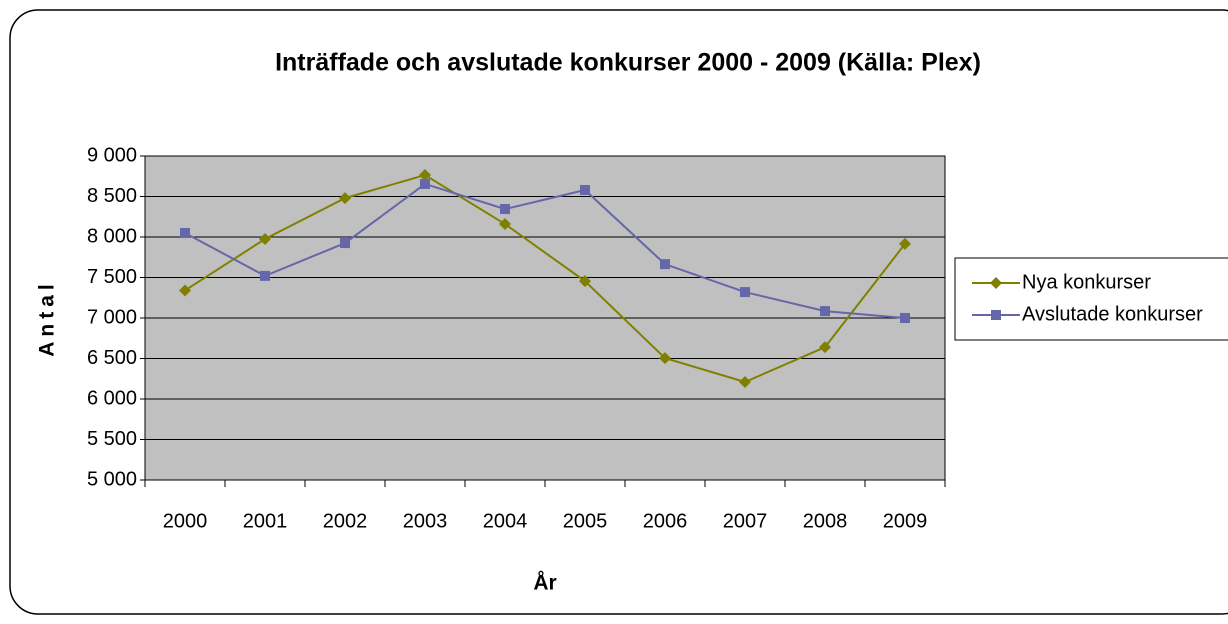 Image resolution: width=1228 pixels, height=624 pixels. What do you see at coordinates (345, 521) in the screenshot?
I see `x-tick-label: 2002` at bounding box center [345, 521].